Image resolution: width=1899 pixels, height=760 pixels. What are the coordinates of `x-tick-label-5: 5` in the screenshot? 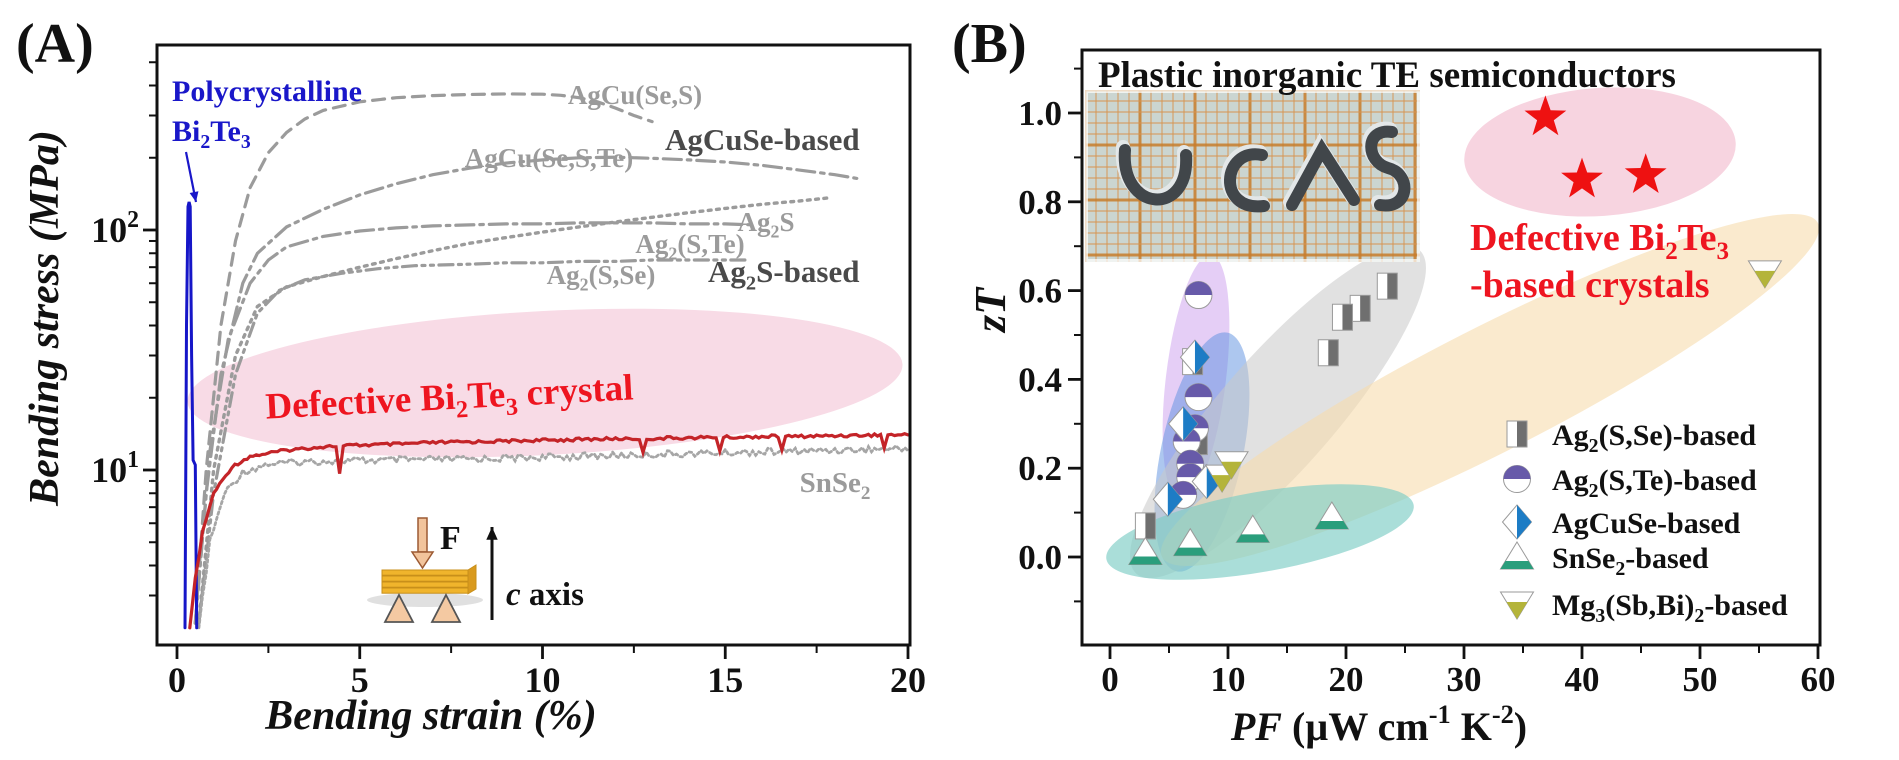 It's located at (360, 680).